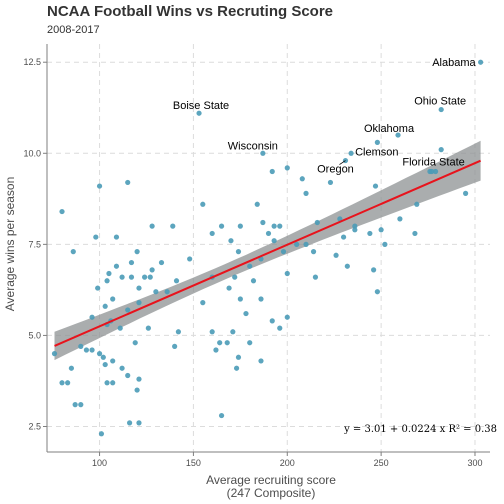 The image size is (504, 504). I want to click on team-label: Boise State, so click(201, 106).